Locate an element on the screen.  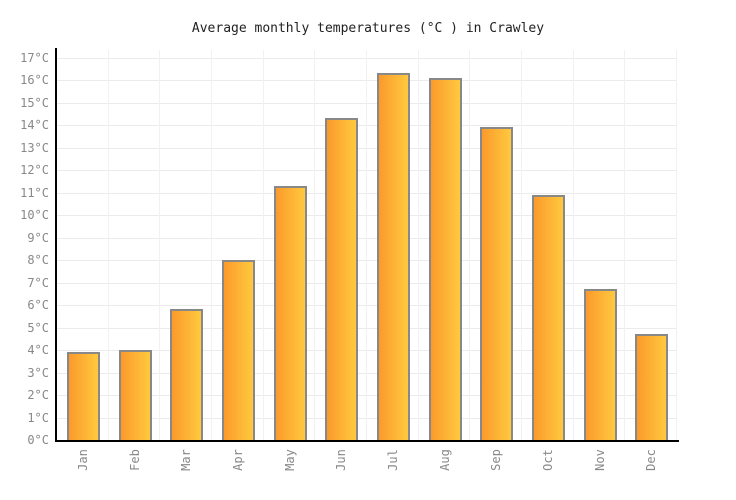
x-tick-label-aug: Aug is located at coordinates (445, 460).